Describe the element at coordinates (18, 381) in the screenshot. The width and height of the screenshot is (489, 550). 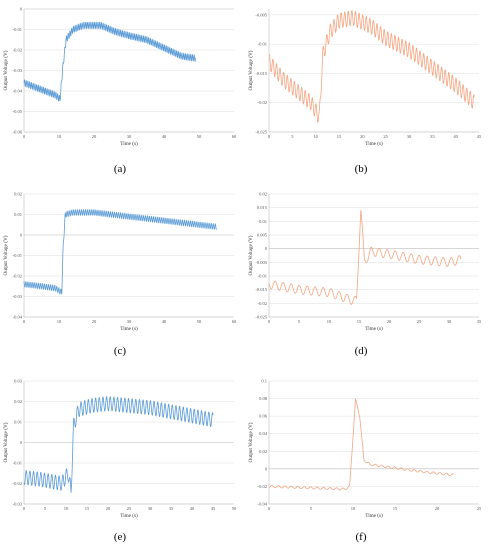
I see `y-tick-label: 0.03` at that location.